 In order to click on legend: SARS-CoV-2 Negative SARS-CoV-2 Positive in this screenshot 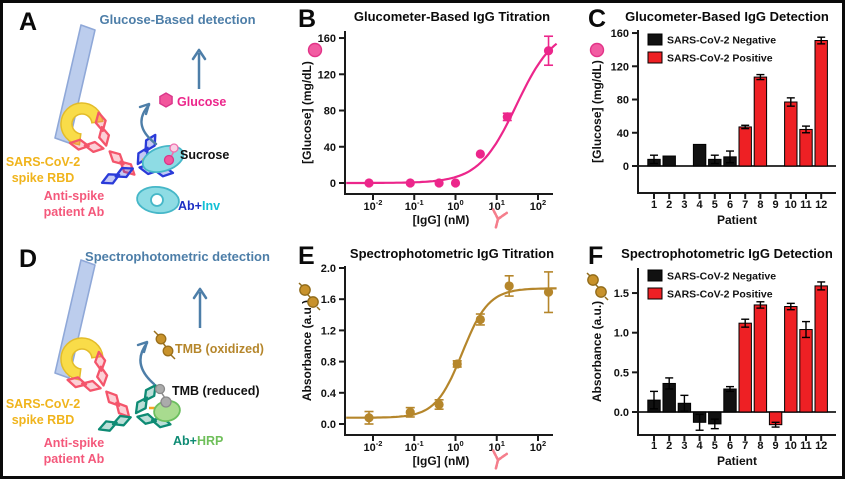, I will do `click(711, 285)`.